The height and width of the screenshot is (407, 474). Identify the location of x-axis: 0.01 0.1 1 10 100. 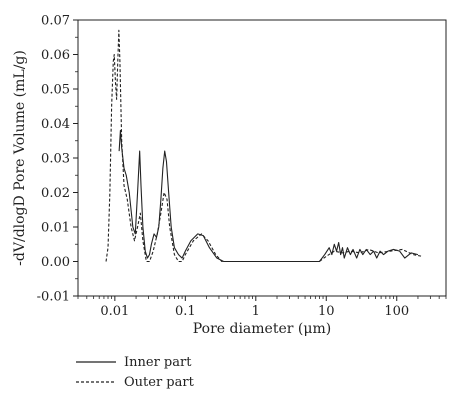
(262, 307).